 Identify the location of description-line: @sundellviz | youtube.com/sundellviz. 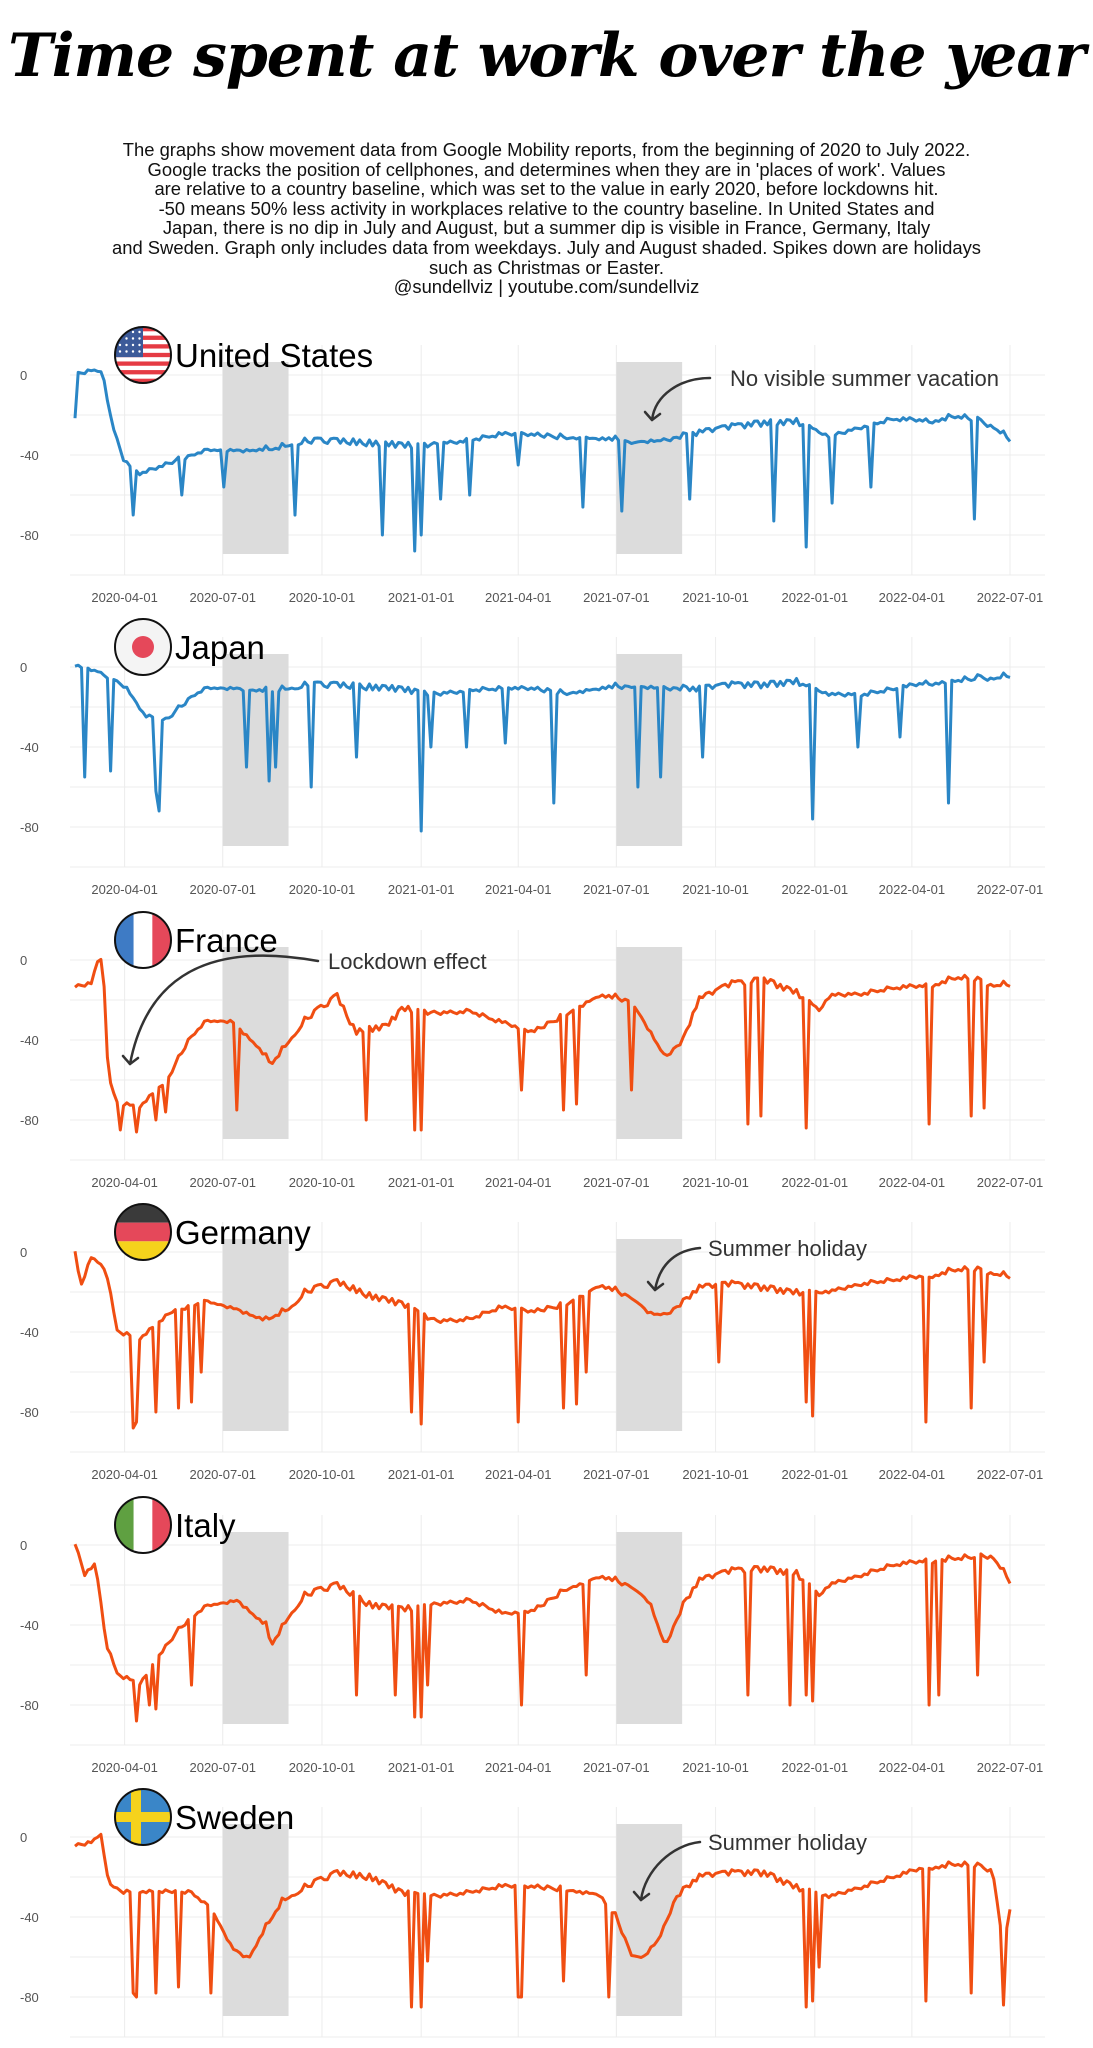
(546, 287).